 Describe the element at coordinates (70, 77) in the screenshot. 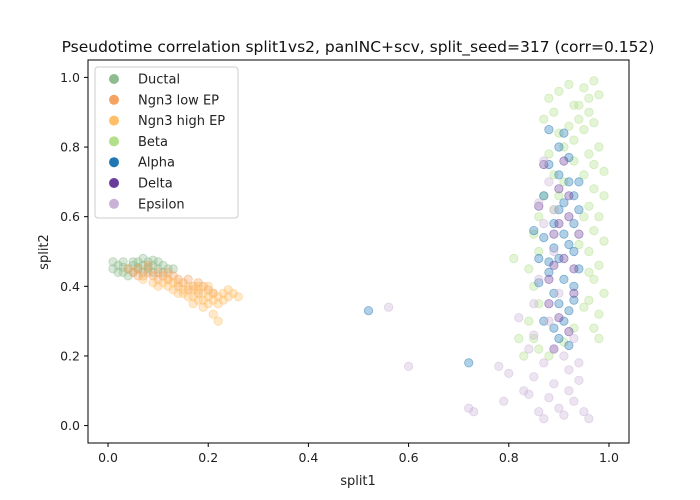

I see `y-tick-label: 1.0` at that location.